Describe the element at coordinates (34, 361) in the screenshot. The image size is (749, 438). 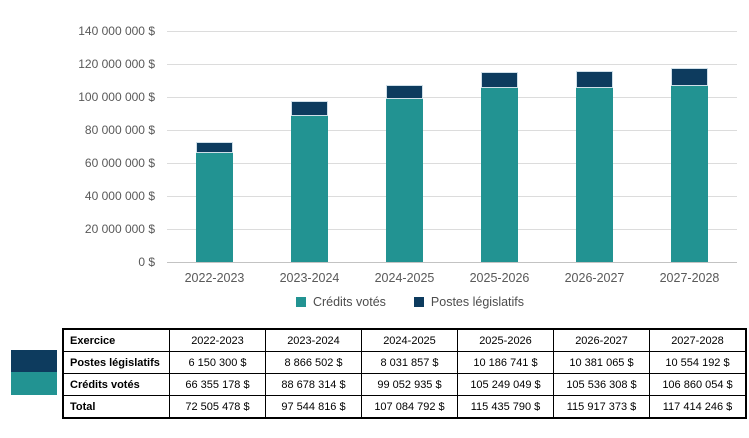
I see `postes-legislatifs-color-swatch` at that location.